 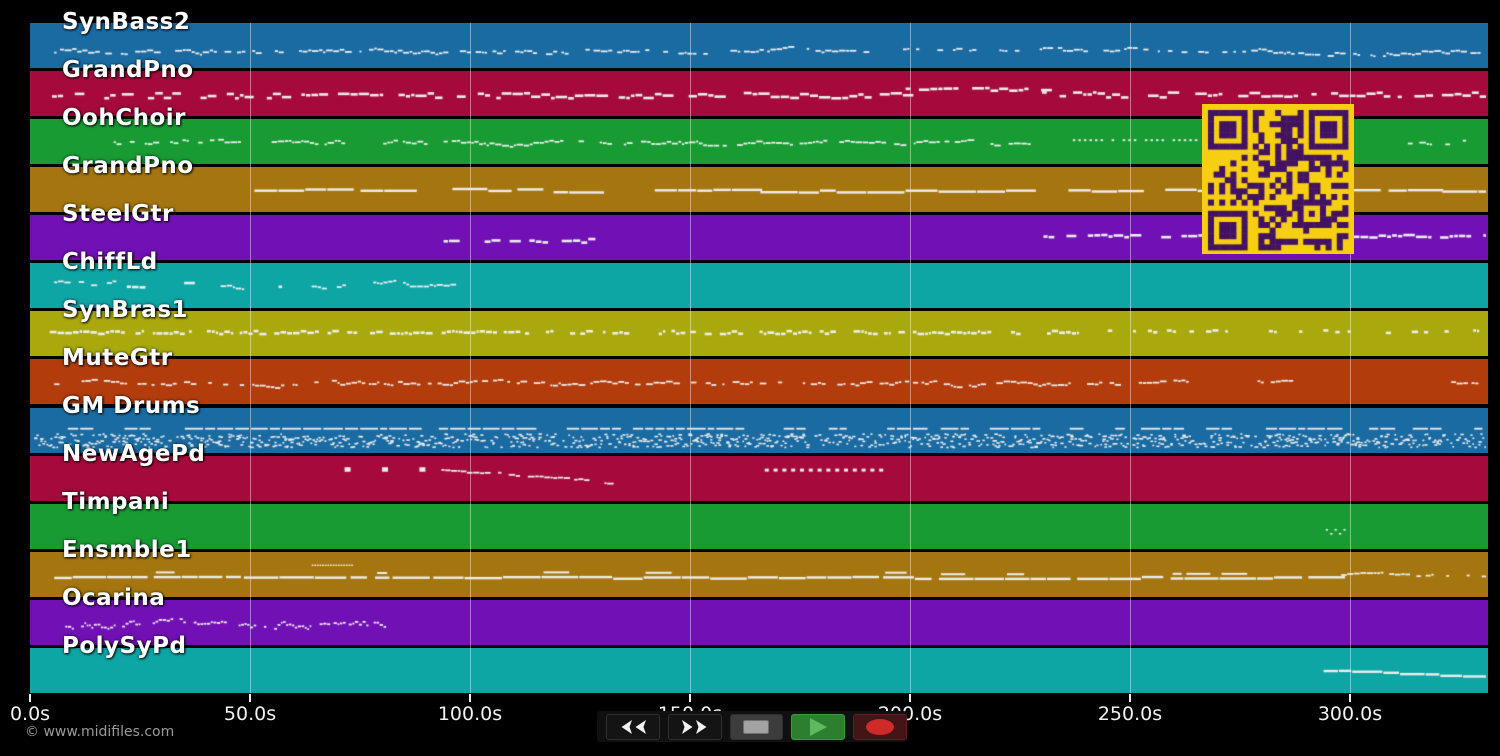 I want to click on axis-tick-300s, so click(x=1350, y=698).